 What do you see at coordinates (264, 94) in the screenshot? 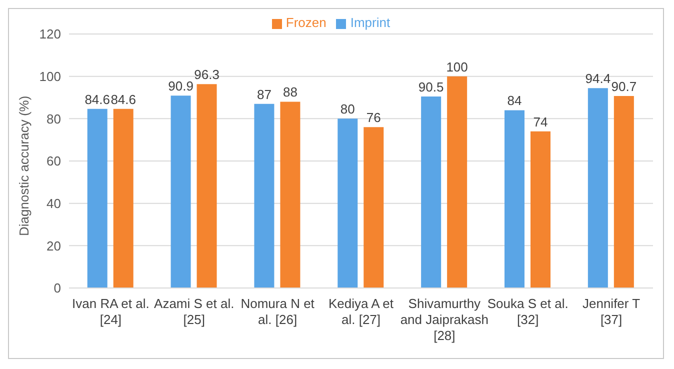
I see `data-label: 87` at bounding box center [264, 94].